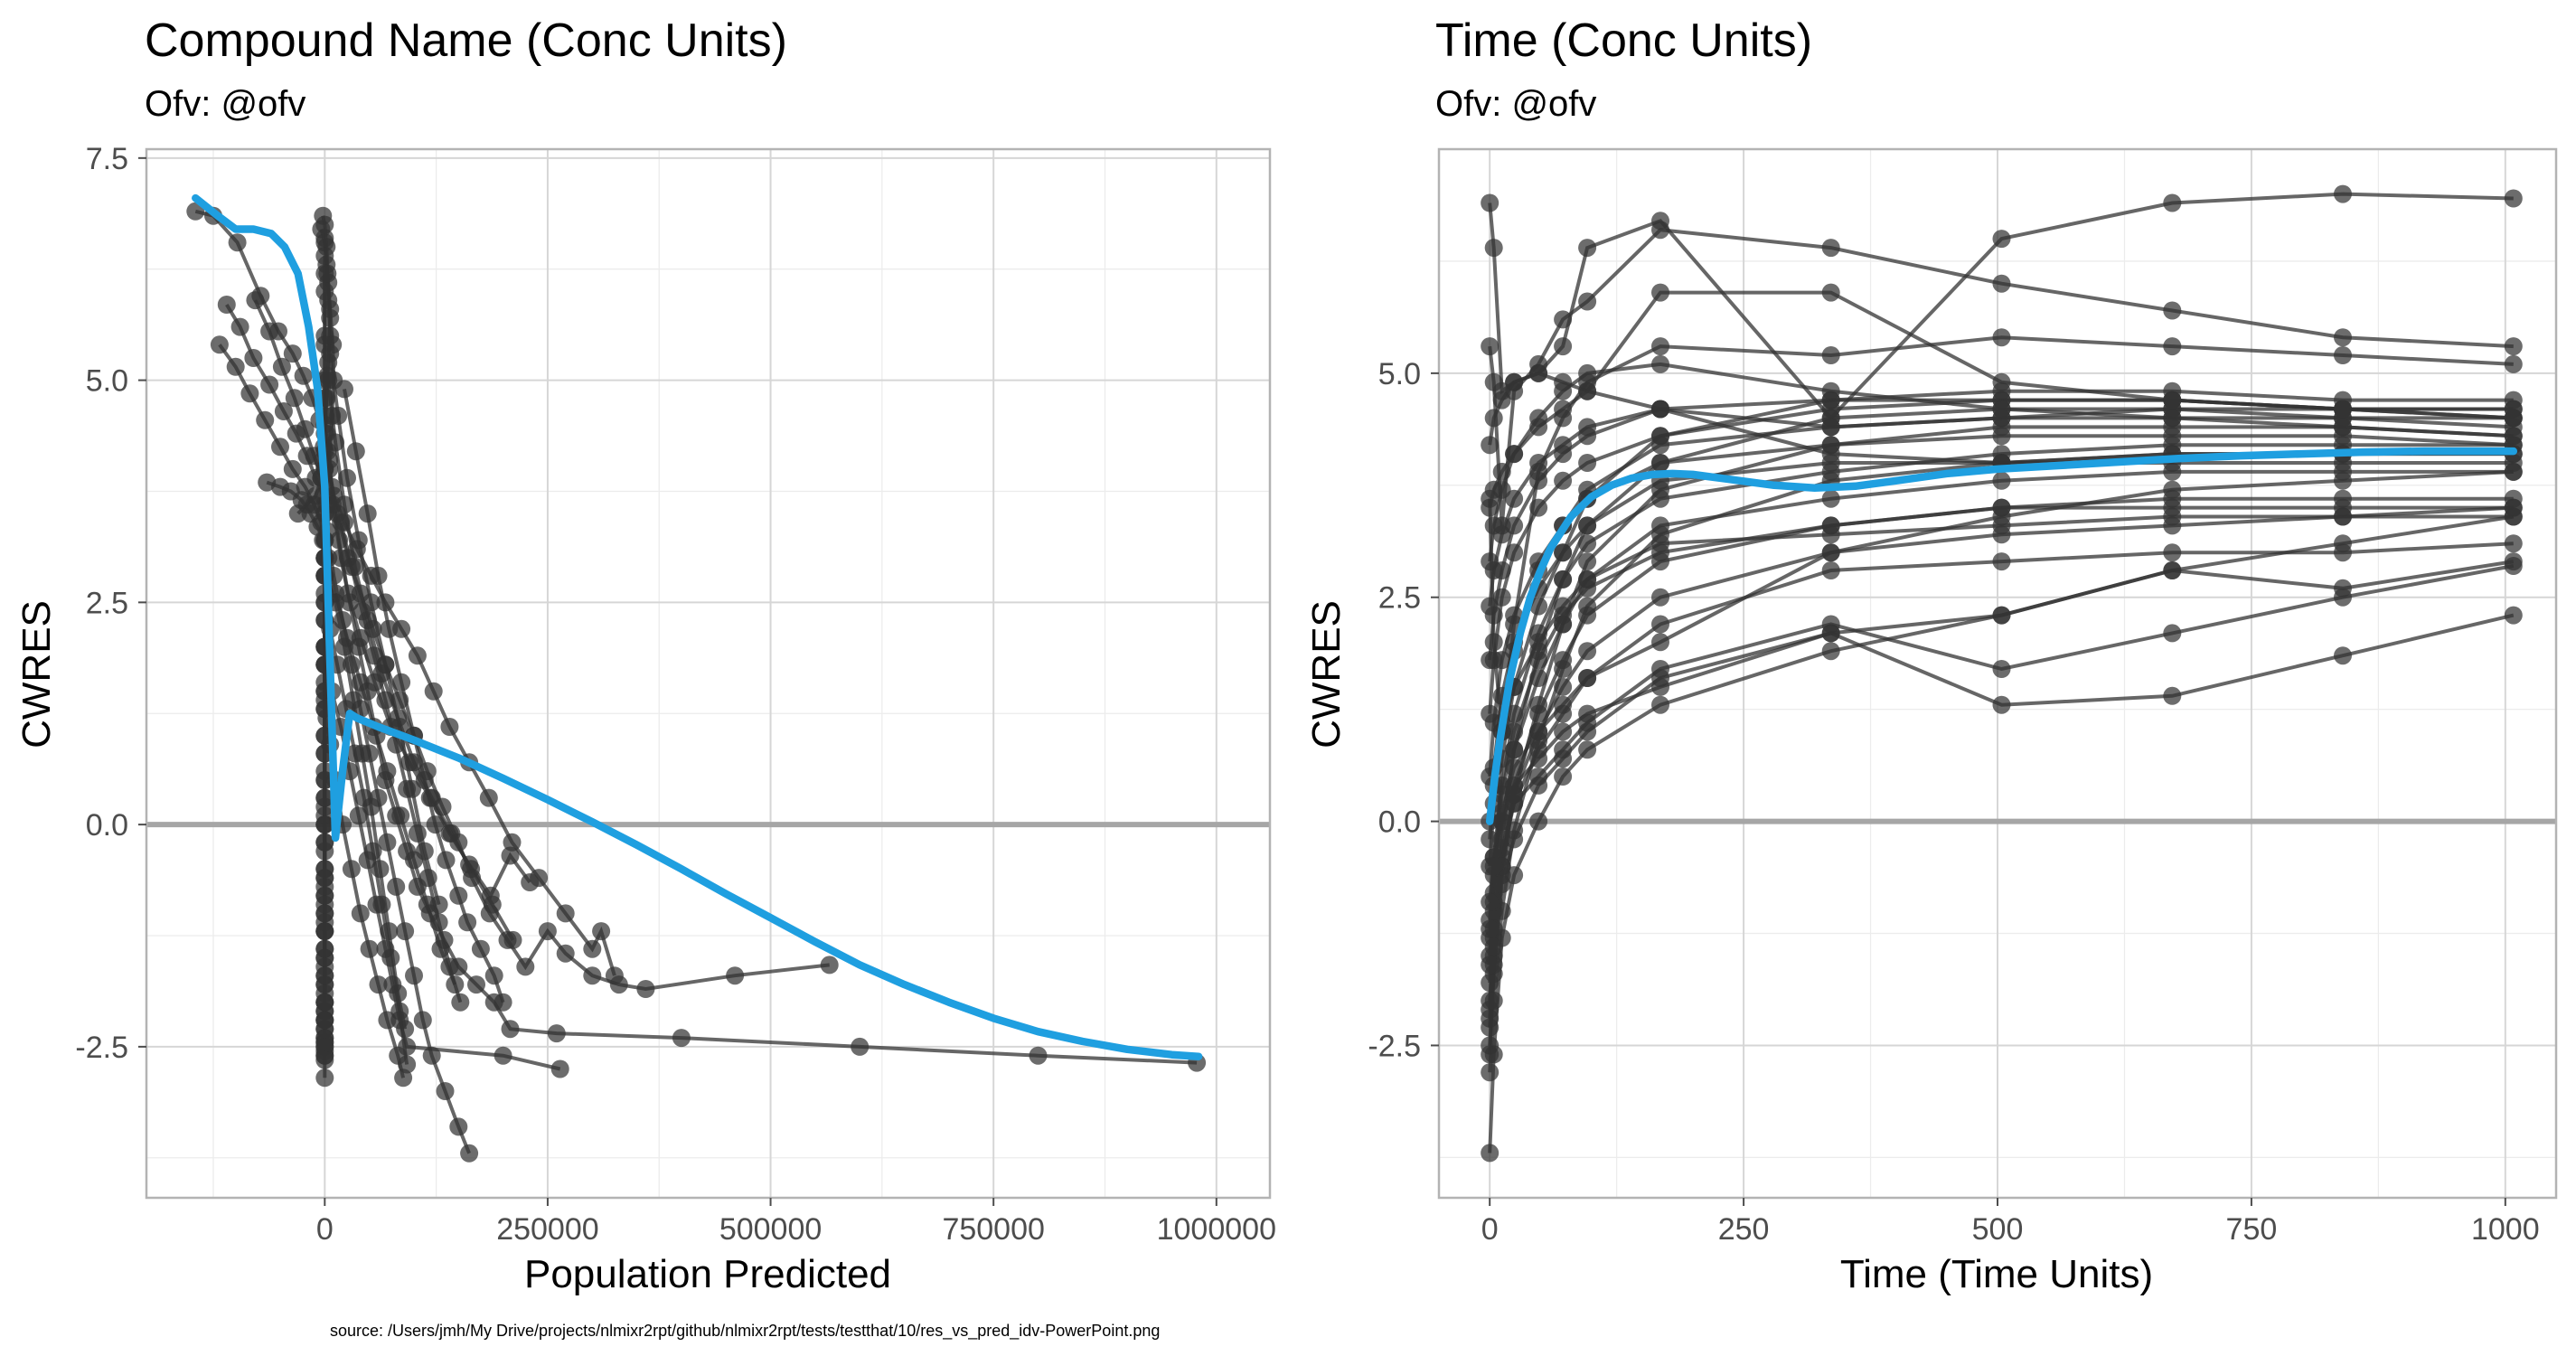 This screenshot has width=2576, height=1356. What do you see at coordinates (2002, 803) in the screenshot?
I see `series-line` at bounding box center [2002, 803].